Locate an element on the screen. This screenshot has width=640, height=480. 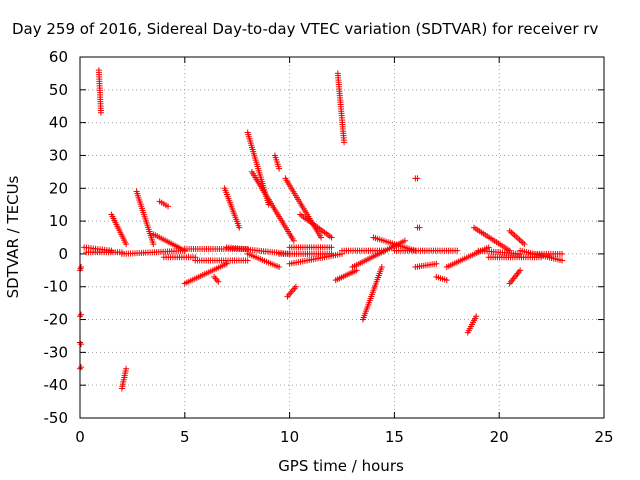
x-tick-label: 0 is located at coordinates (80, 437).